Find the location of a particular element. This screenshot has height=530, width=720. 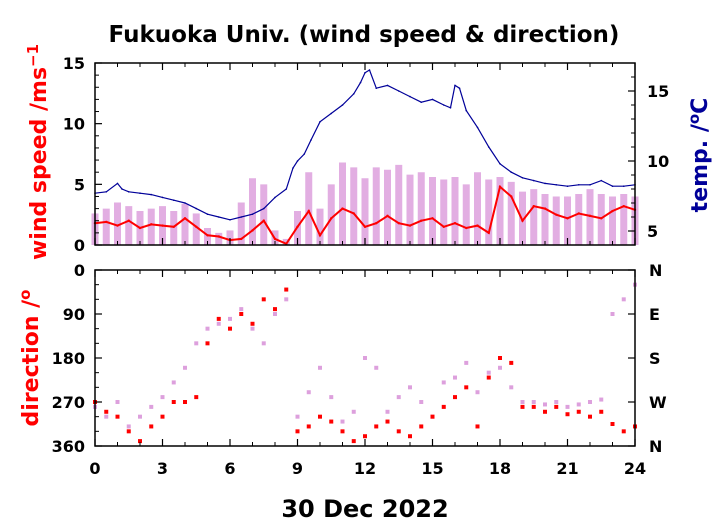

direction-axis-label: direction /o is located at coordinates (30, 358).